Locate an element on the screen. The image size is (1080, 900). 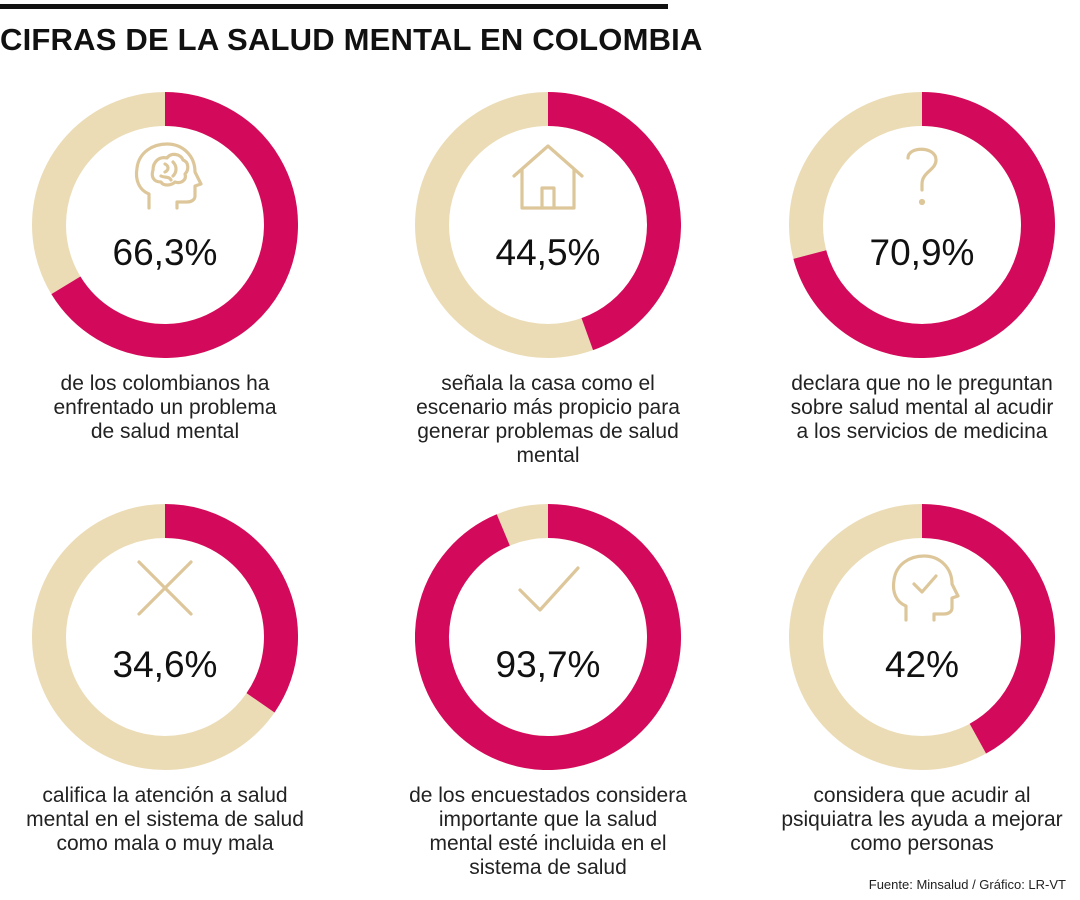
description-line: califica la atención a salud is located at coordinates (165, 795).